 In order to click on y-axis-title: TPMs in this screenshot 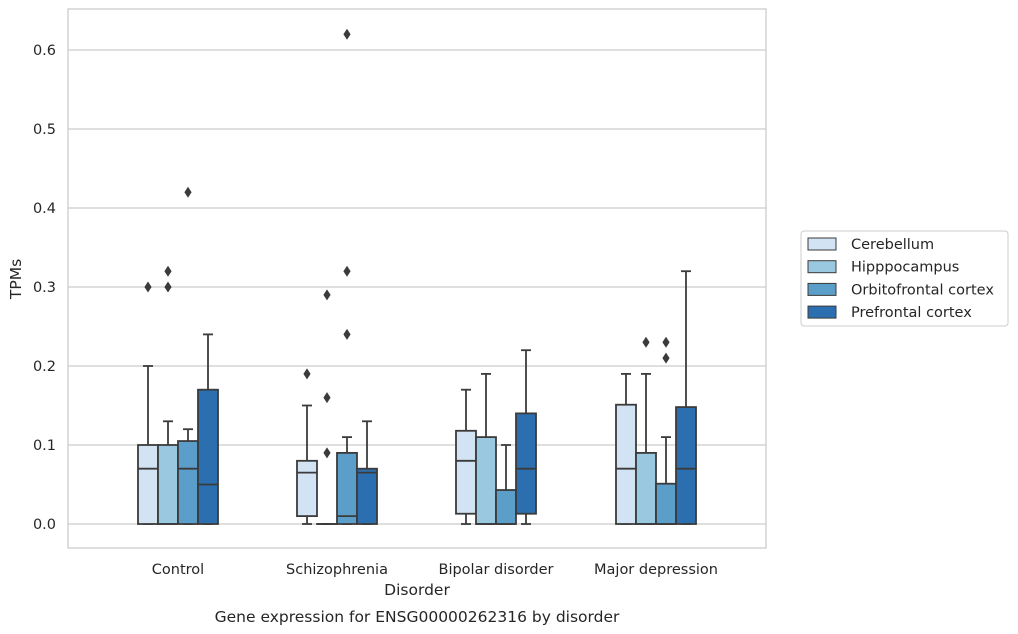, I will do `click(16, 279)`.